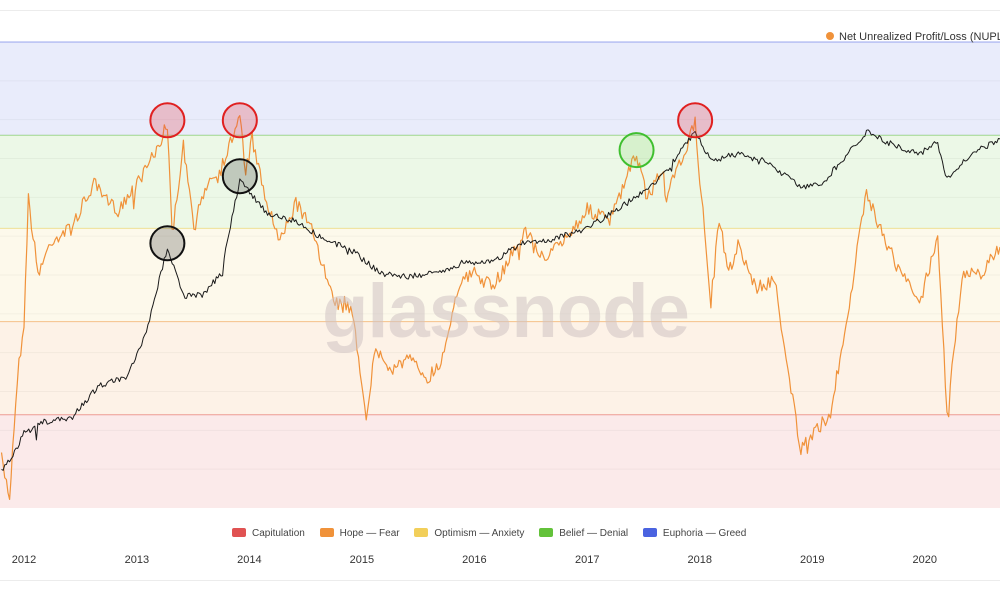  I want to click on x-tick-label: 2016, so click(474, 560).